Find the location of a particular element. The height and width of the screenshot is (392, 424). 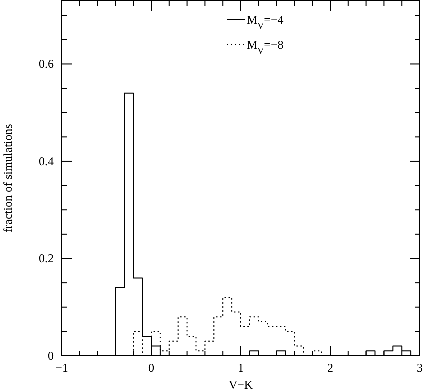

y-tick-label: 0.2 is located at coordinates (46, 259).